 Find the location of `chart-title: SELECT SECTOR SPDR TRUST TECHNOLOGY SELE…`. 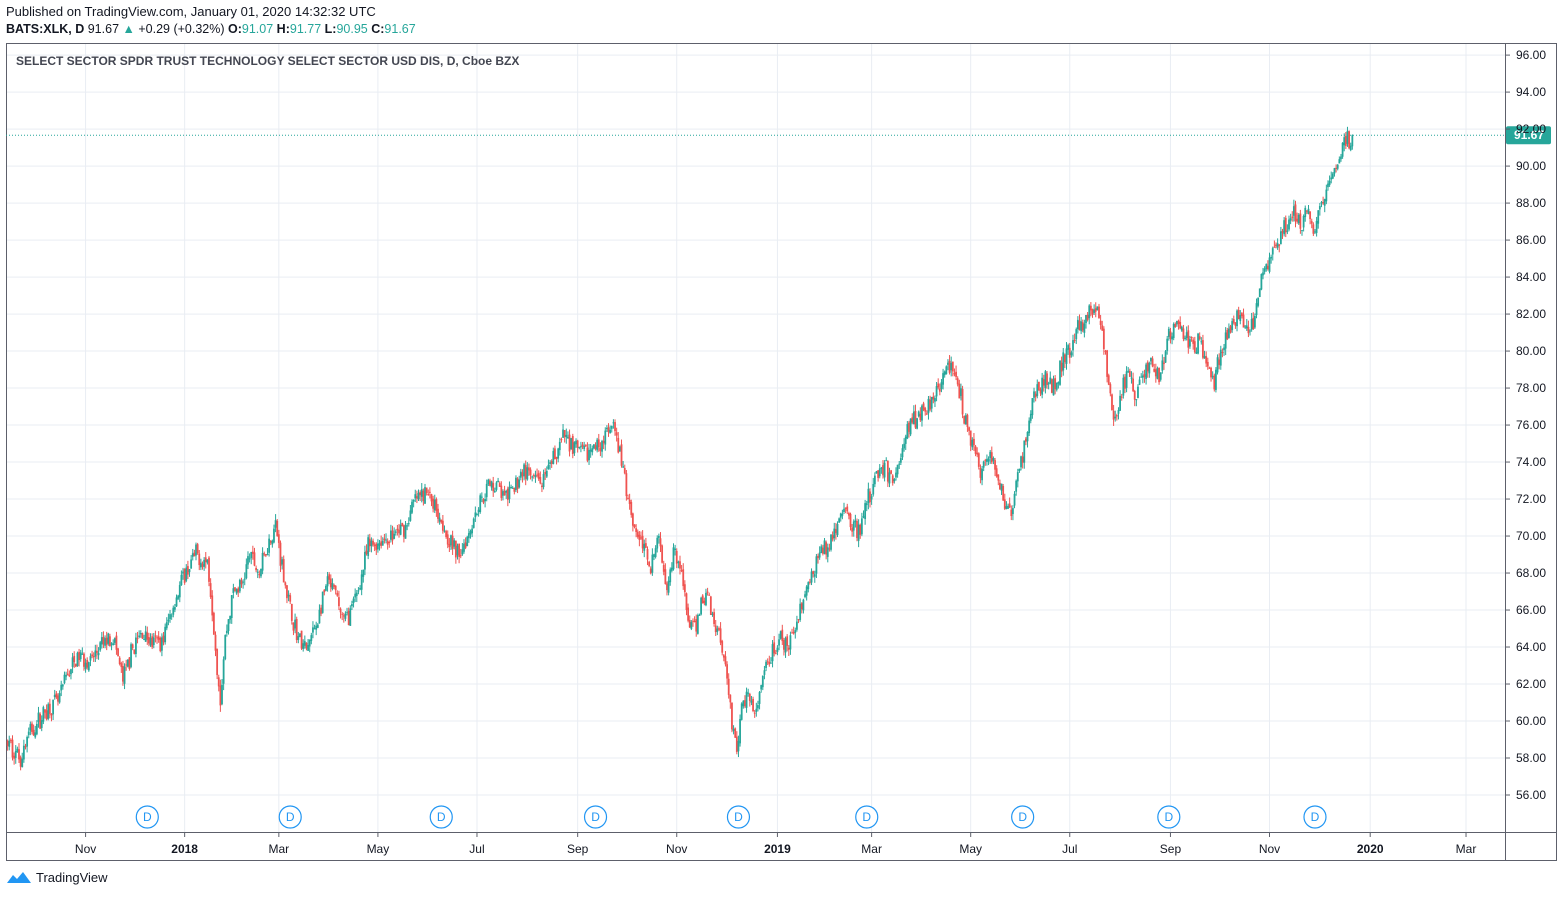

chart-title: SELECT SECTOR SPDR TRUST TECHNOLOGY SELE… is located at coordinates (267, 61).